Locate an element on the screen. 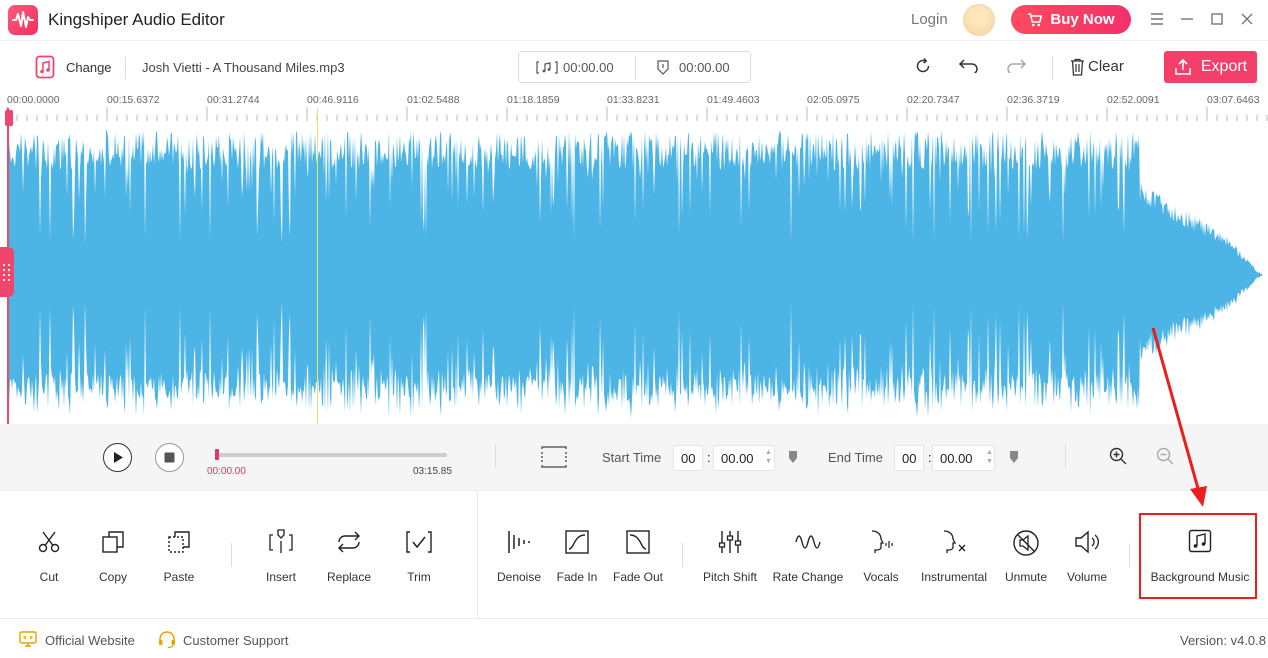  export-button: Export is located at coordinates (1210, 67).